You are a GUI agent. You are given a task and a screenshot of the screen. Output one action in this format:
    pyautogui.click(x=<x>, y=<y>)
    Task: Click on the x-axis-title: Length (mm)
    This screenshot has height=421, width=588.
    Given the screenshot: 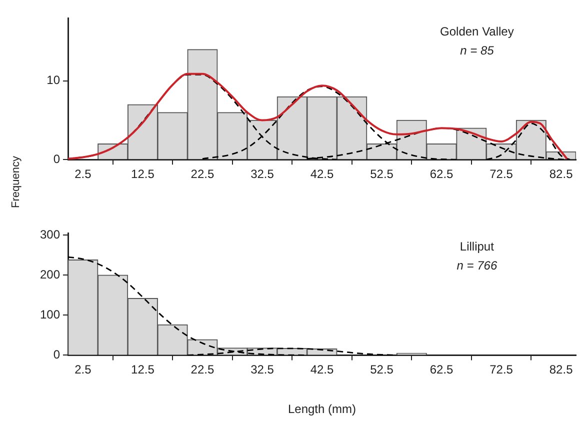 What is the action you would take?
    pyautogui.click(x=322, y=409)
    